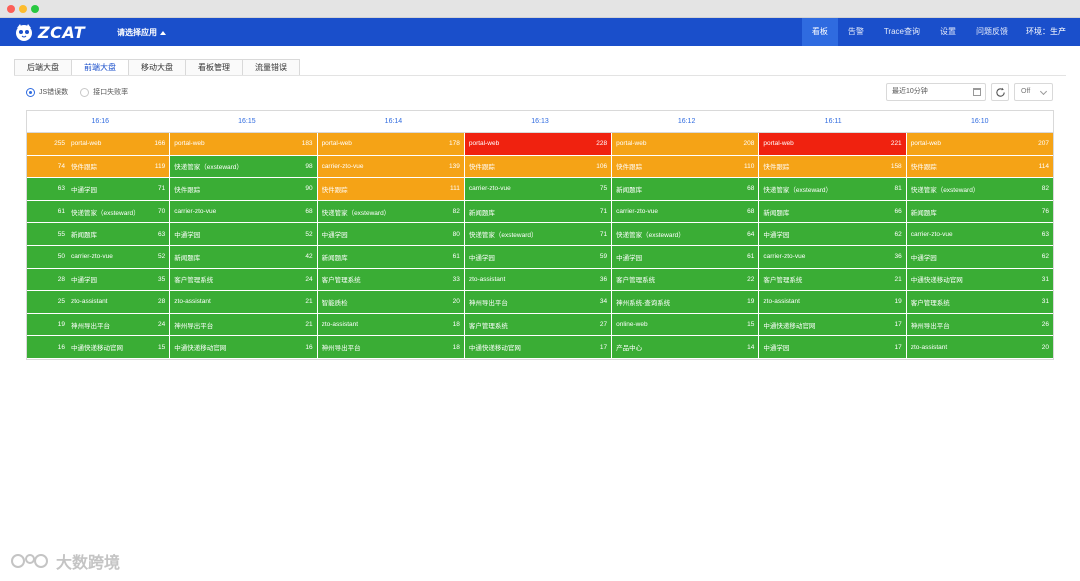 Image resolution: width=1080 pixels, height=581 pixels. What do you see at coordinates (686, 325) in the screenshot?
I see `app-error-cell: online-web 15` at bounding box center [686, 325].